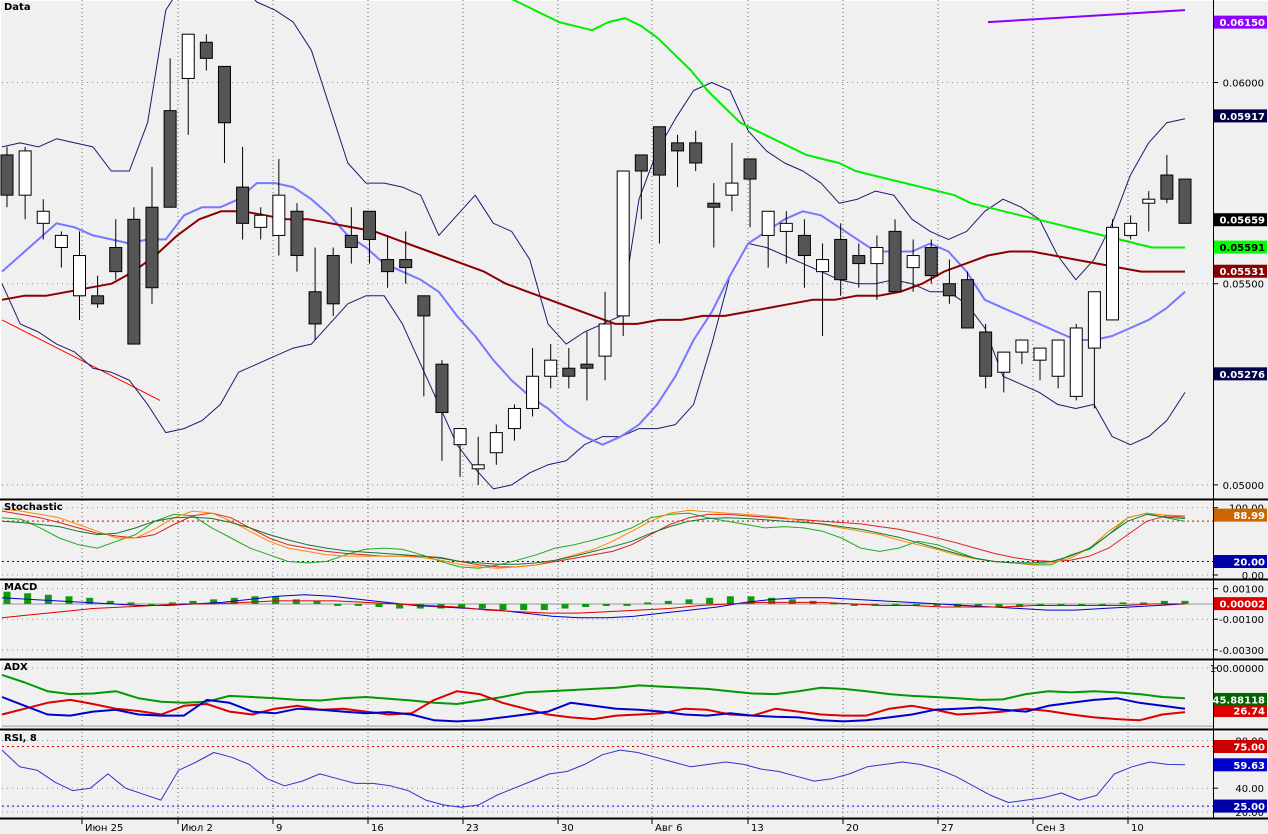 The image size is (1268, 834). What do you see at coordinates (1243, 486) in the screenshot?
I see `price-y-tick-label: 0.05000` at bounding box center [1243, 486].